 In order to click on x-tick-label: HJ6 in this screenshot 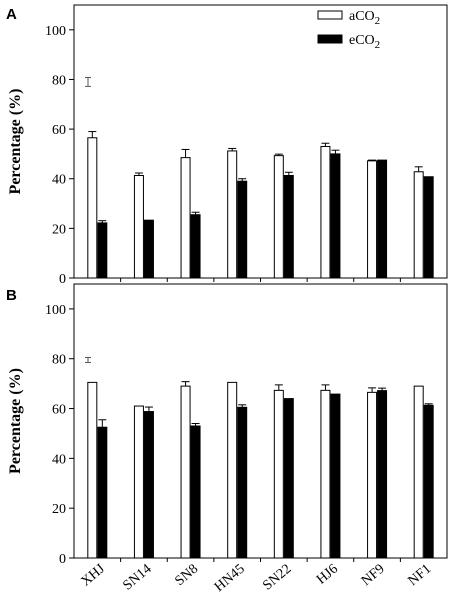, I will do `click(327, 575)`.